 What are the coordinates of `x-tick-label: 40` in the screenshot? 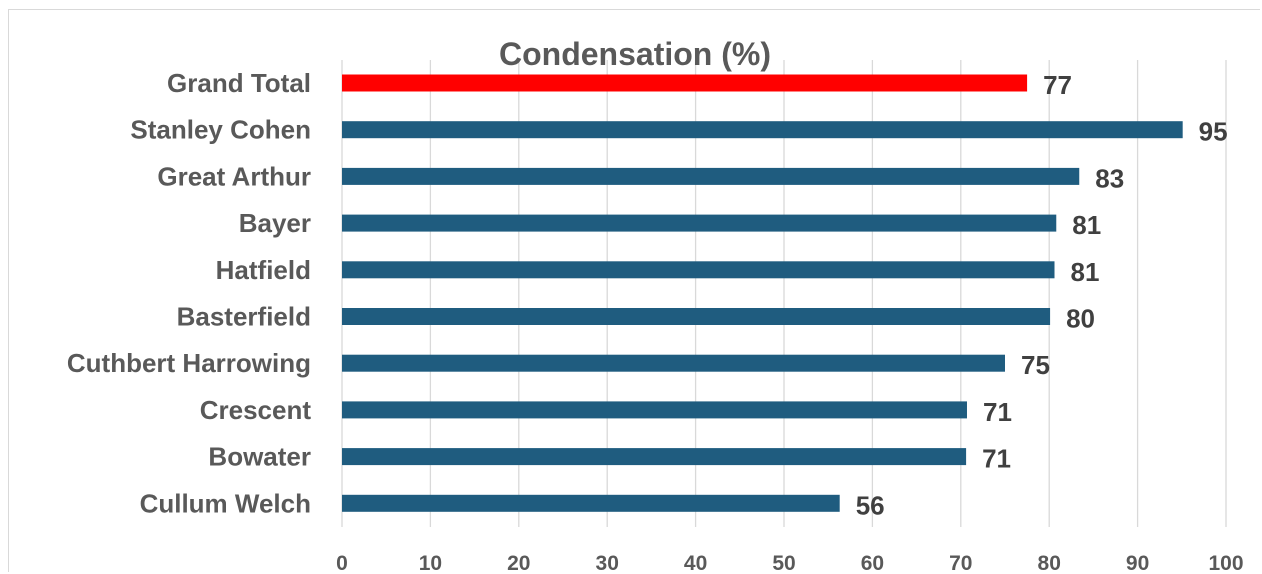 It's located at (695, 563).